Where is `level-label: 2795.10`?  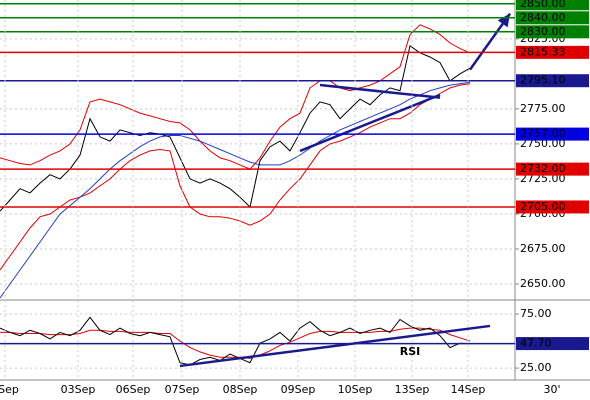 level-label: 2795.10 is located at coordinates (543, 80).